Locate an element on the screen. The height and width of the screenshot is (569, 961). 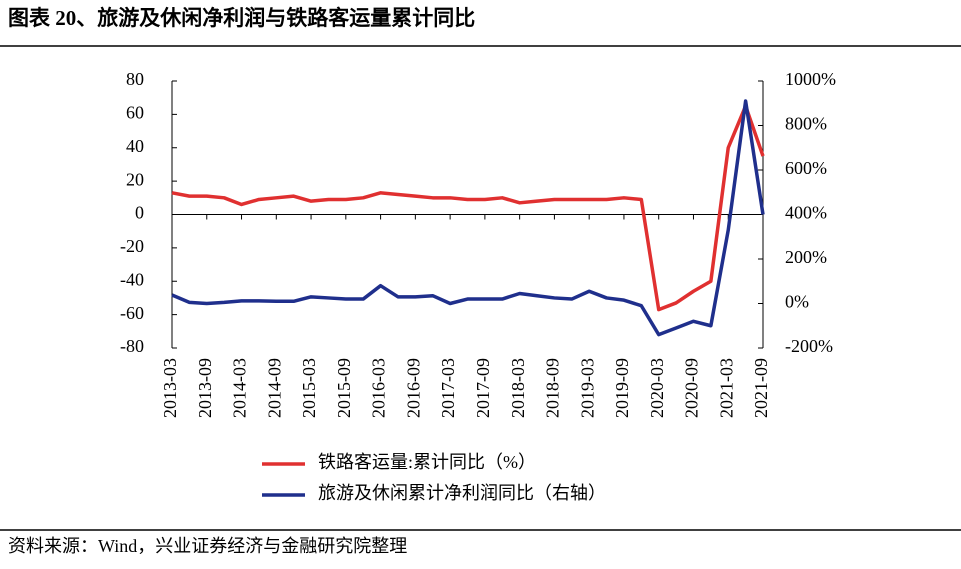
x-tick-label: 2019-09 is located at coordinates (622, 388).